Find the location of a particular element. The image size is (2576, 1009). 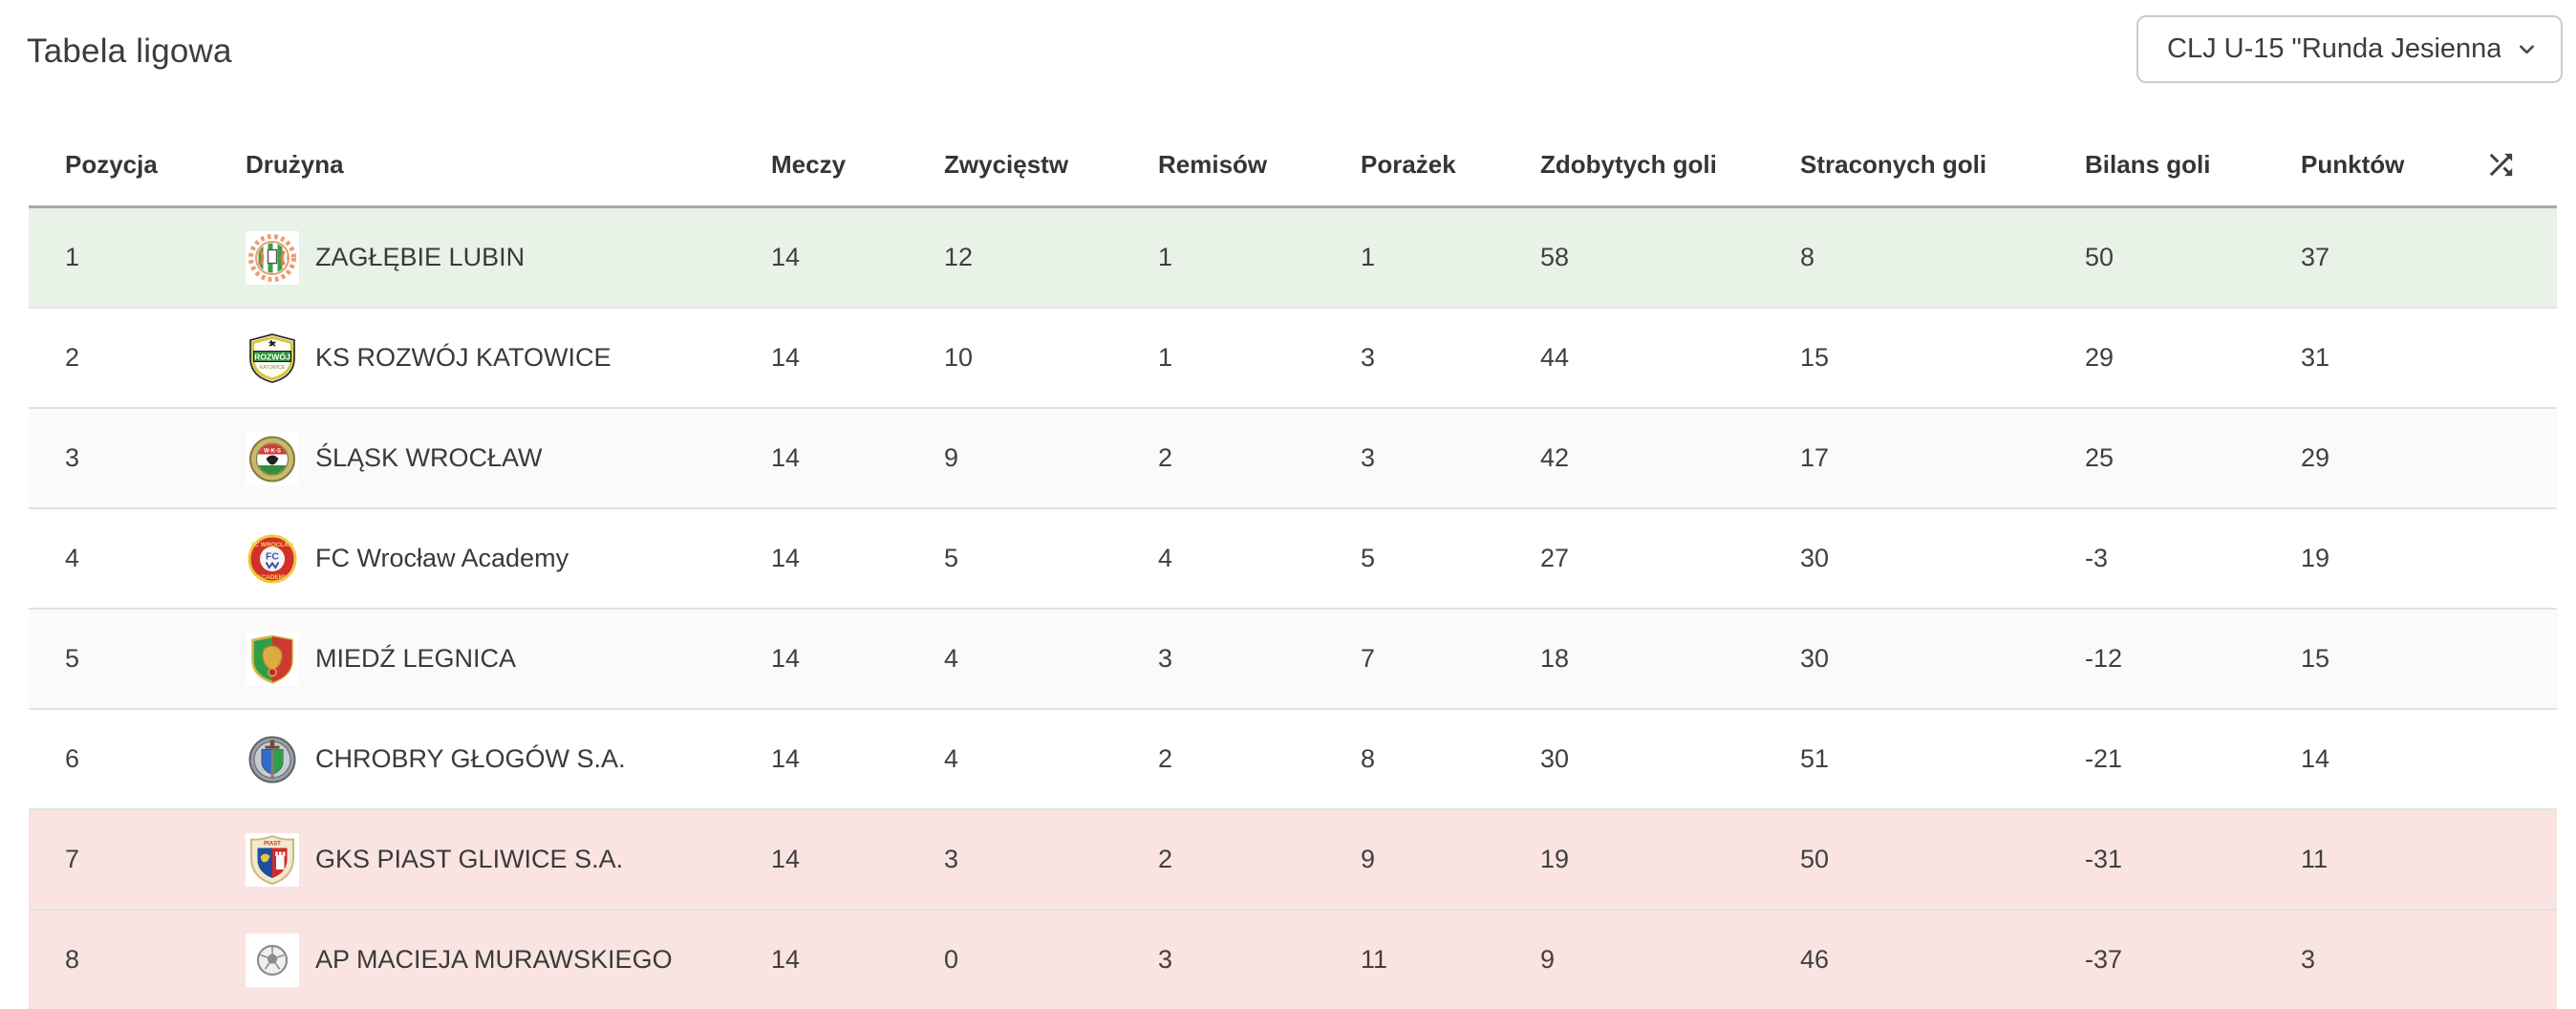

team-name: CHROBRY GŁOGÓW S.A. is located at coordinates (470, 758).